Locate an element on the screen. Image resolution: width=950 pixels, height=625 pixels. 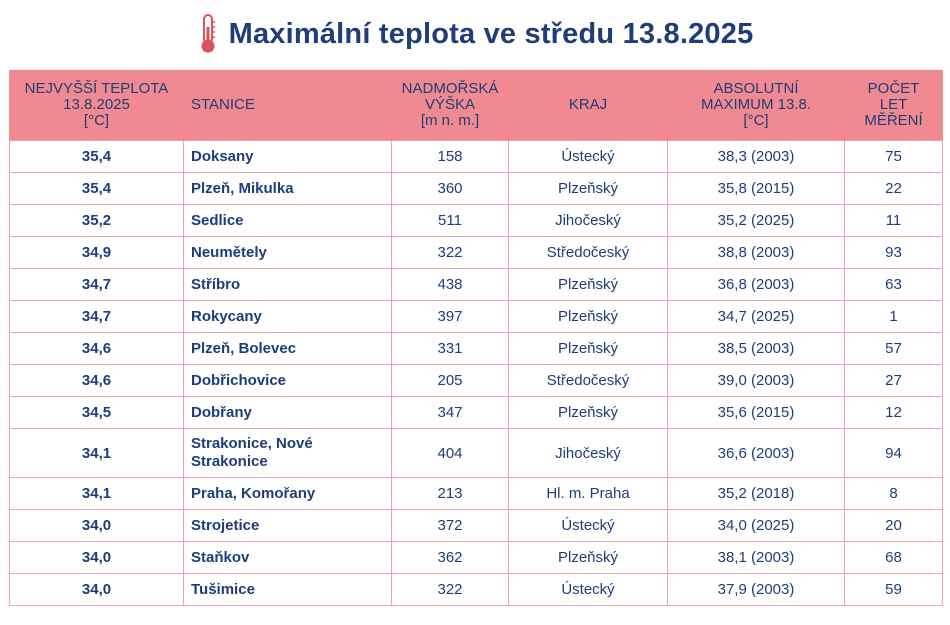
table-row: 34,7 Stříbro 438 Plzeňský 36,8 (2003) 63 is located at coordinates (476, 284).